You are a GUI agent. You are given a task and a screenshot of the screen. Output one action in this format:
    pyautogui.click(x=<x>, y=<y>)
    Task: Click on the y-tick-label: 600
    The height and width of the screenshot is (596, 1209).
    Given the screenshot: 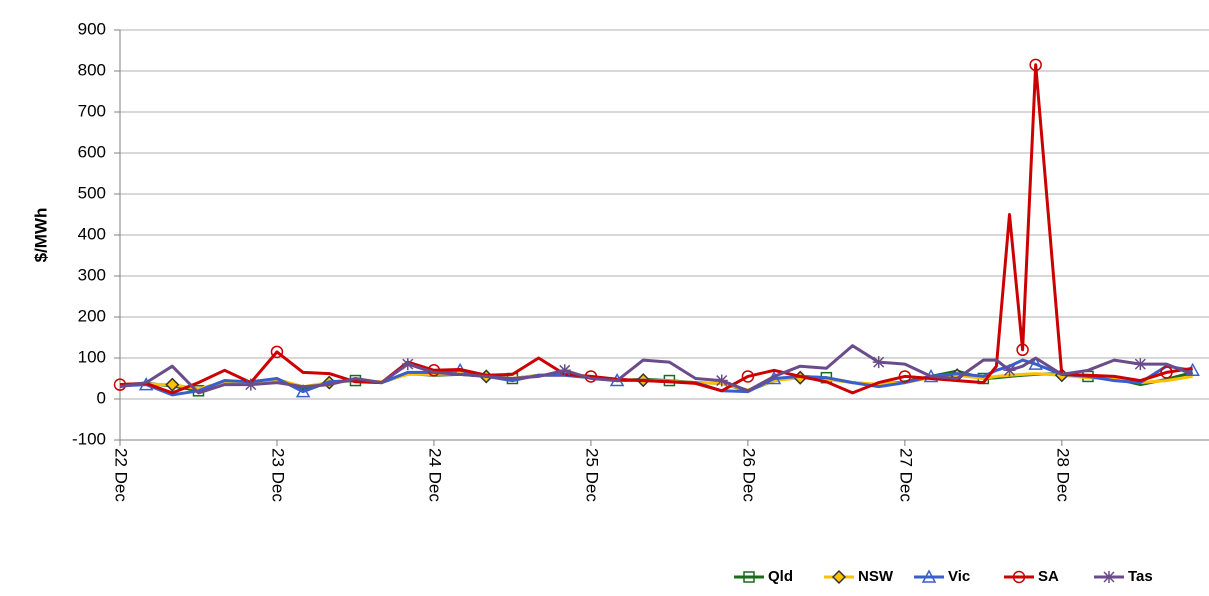 What is the action you would take?
    pyautogui.click(x=92, y=151)
    